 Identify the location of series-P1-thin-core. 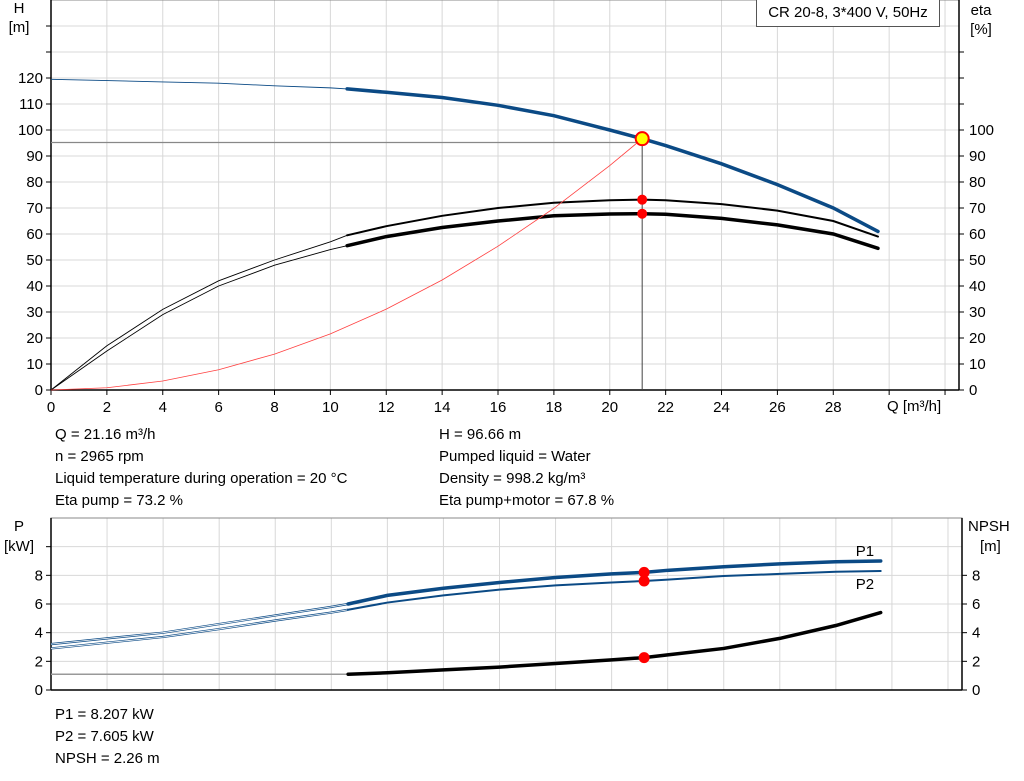
(199, 624).